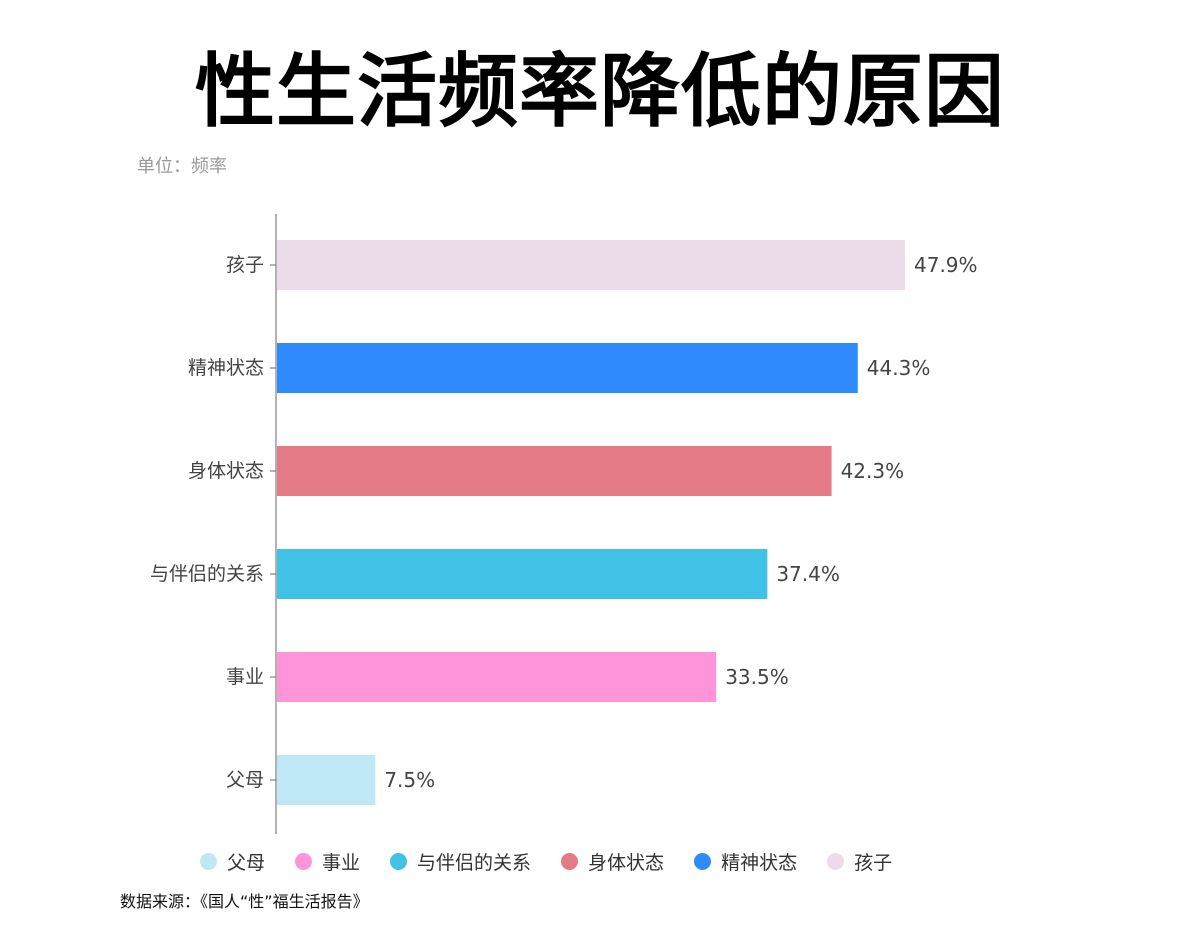 The width and height of the screenshot is (1200, 928). I want to click on legend-item: 精神状态, so click(745, 861).